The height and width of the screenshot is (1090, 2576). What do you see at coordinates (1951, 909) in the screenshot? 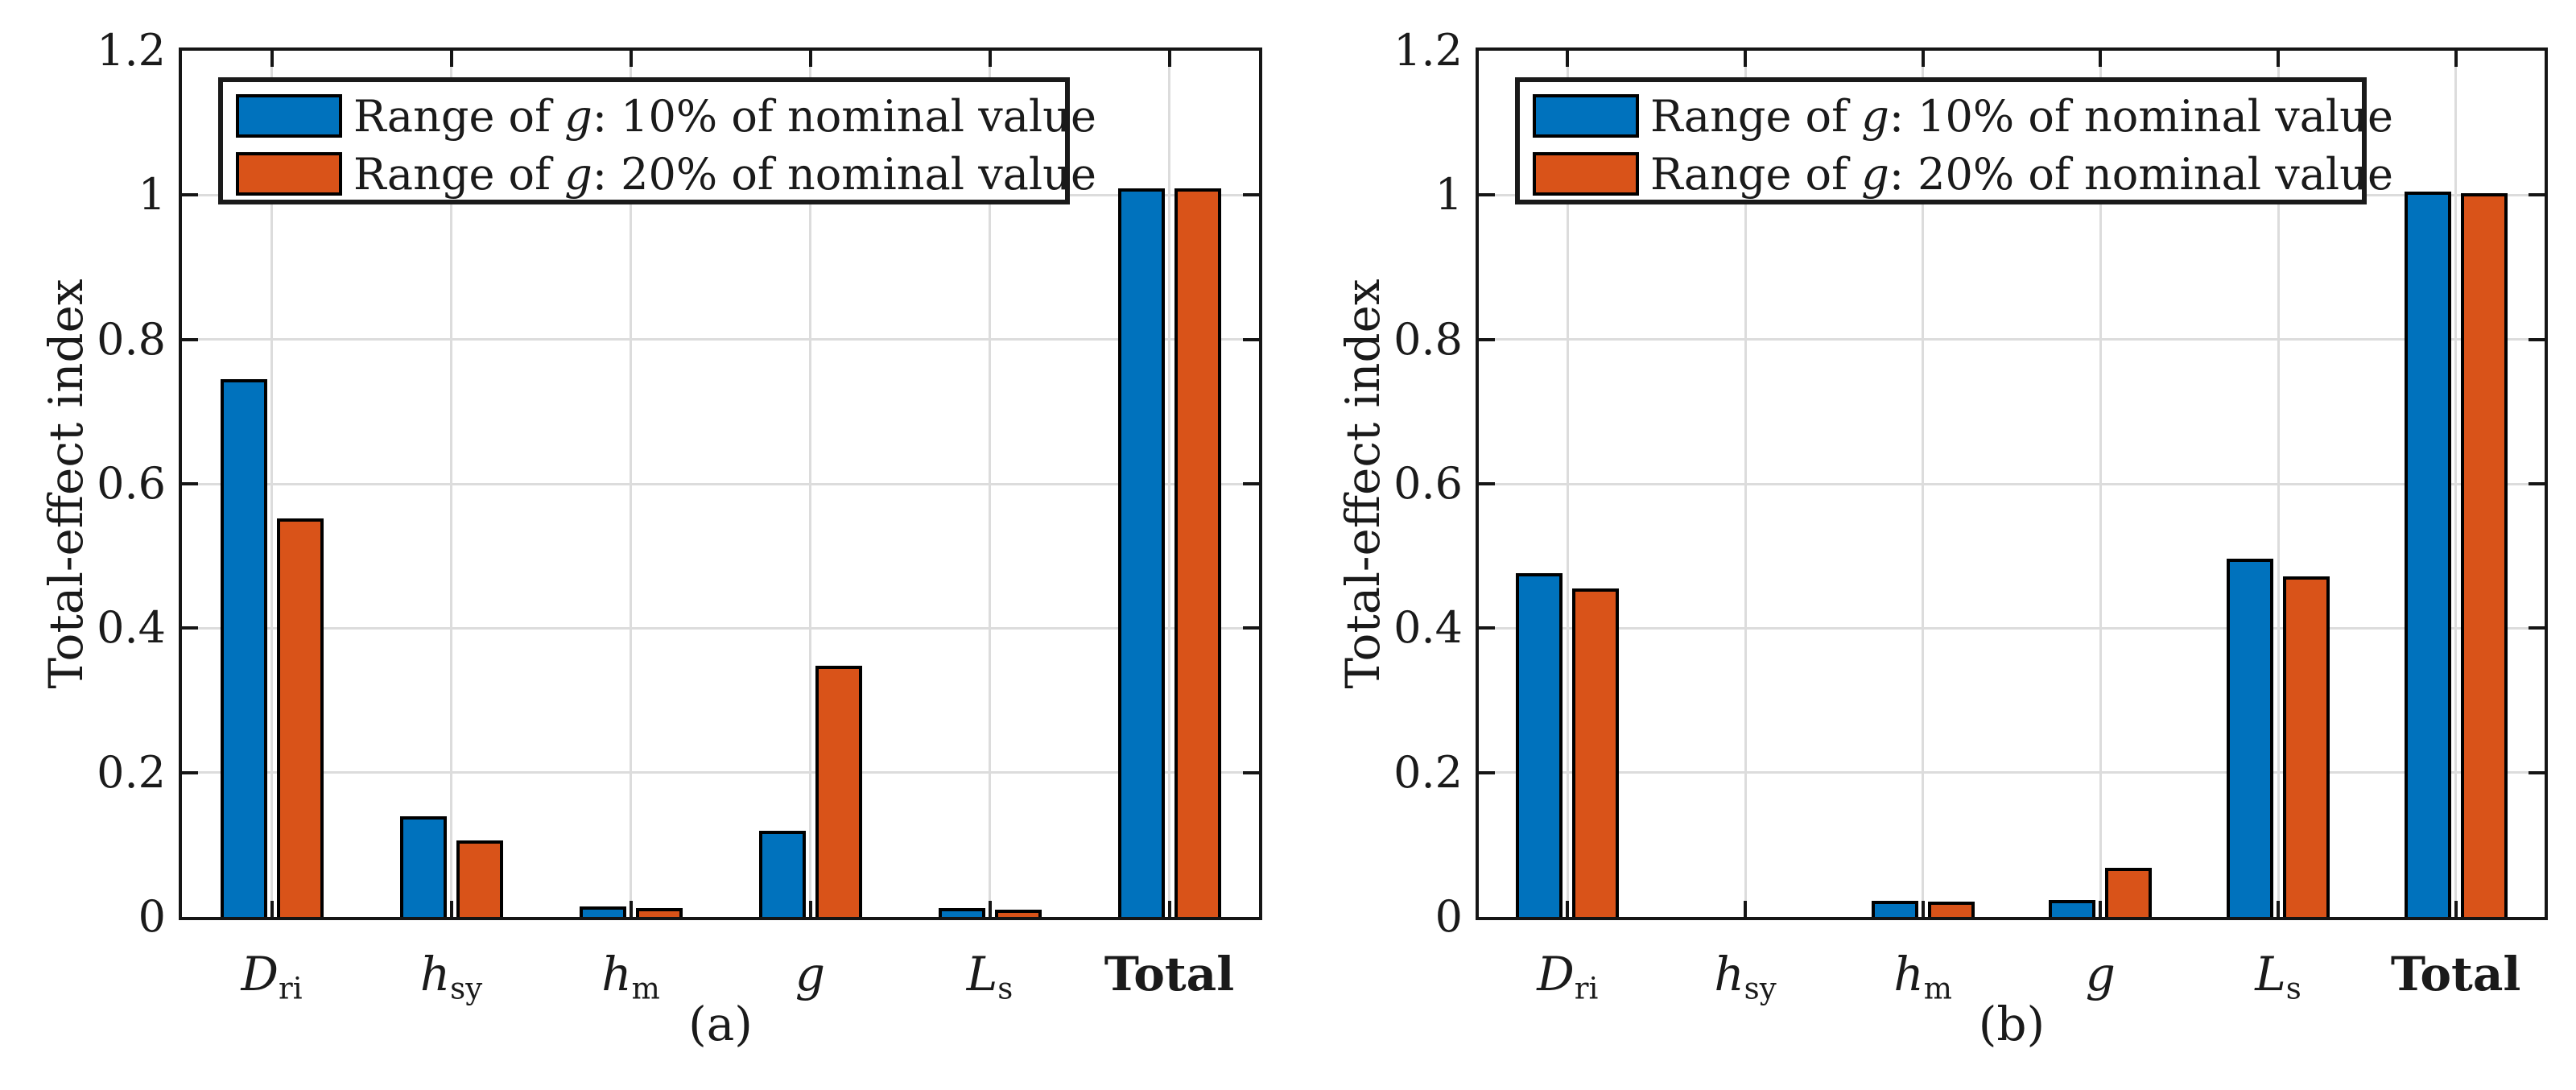
I see `bar-h_m-20pct` at bounding box center [1951, 909].